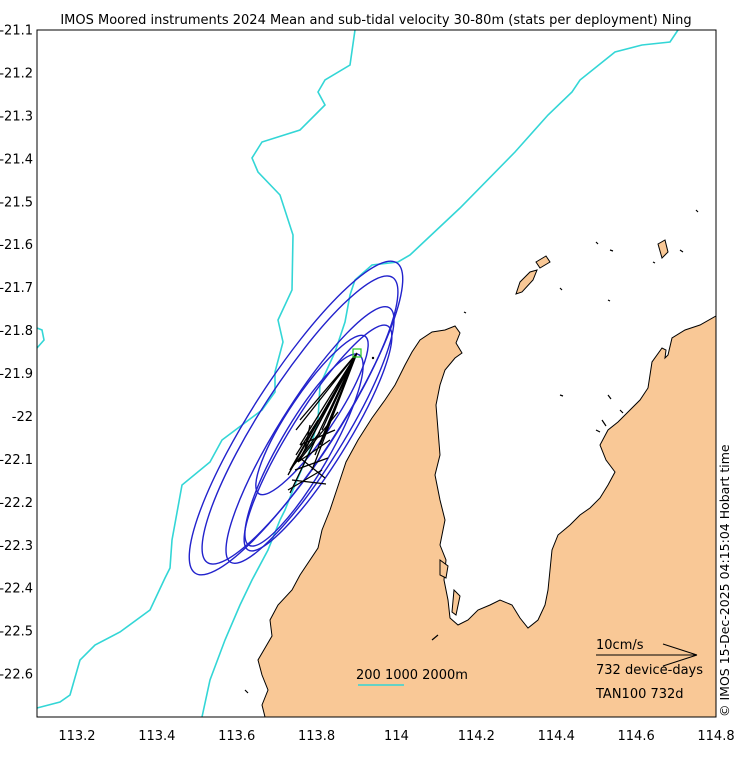 The width and height of the screenshot is (737, 760). I want to click on velocity-ellipses, so click(296, 418).